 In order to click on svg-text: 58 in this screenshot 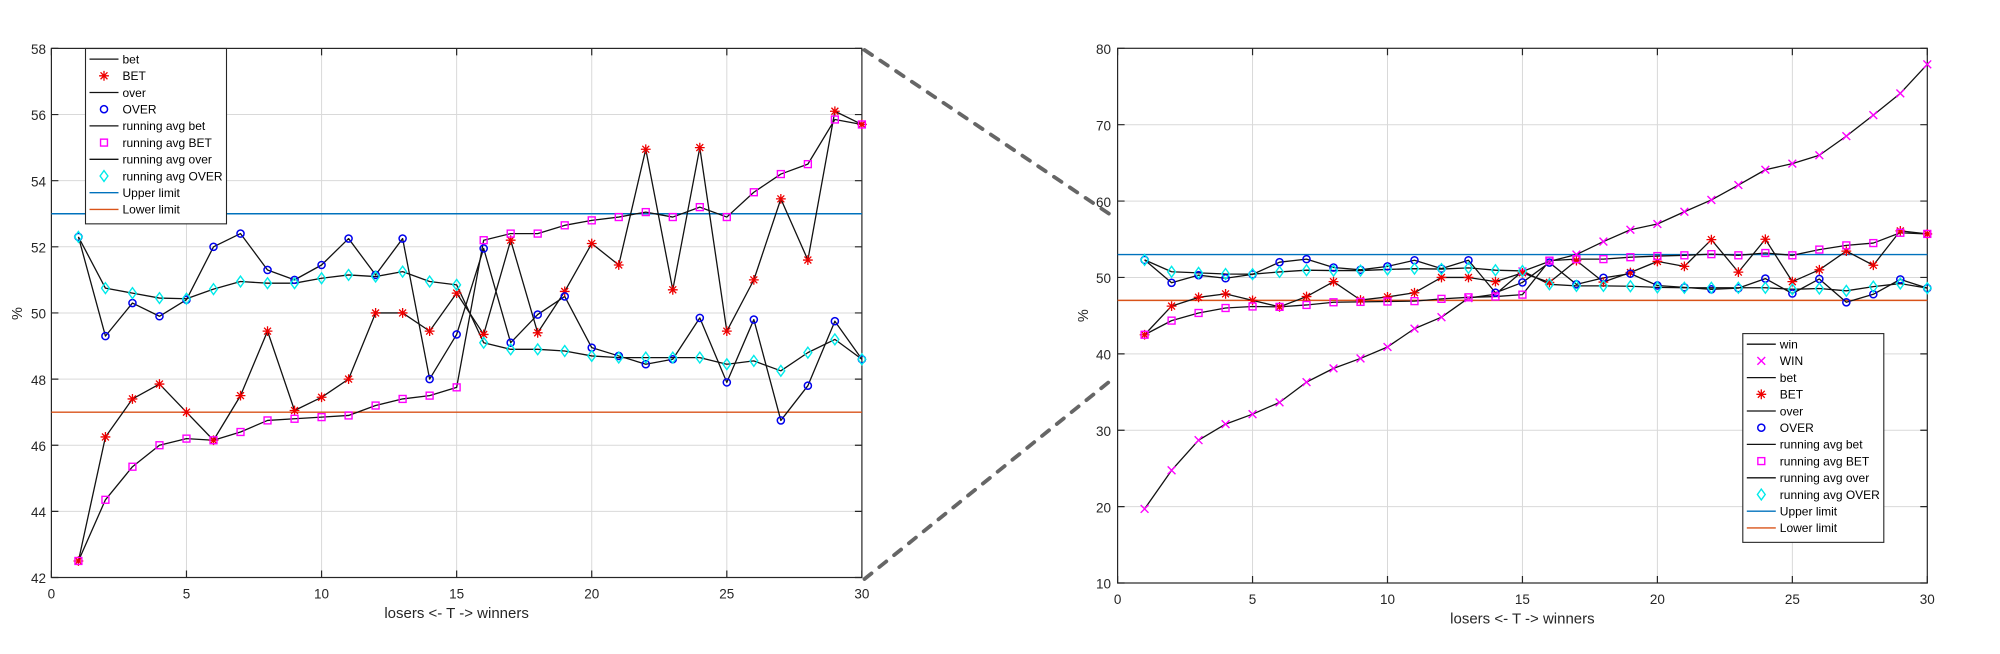, I will do `click(38, 49)`.